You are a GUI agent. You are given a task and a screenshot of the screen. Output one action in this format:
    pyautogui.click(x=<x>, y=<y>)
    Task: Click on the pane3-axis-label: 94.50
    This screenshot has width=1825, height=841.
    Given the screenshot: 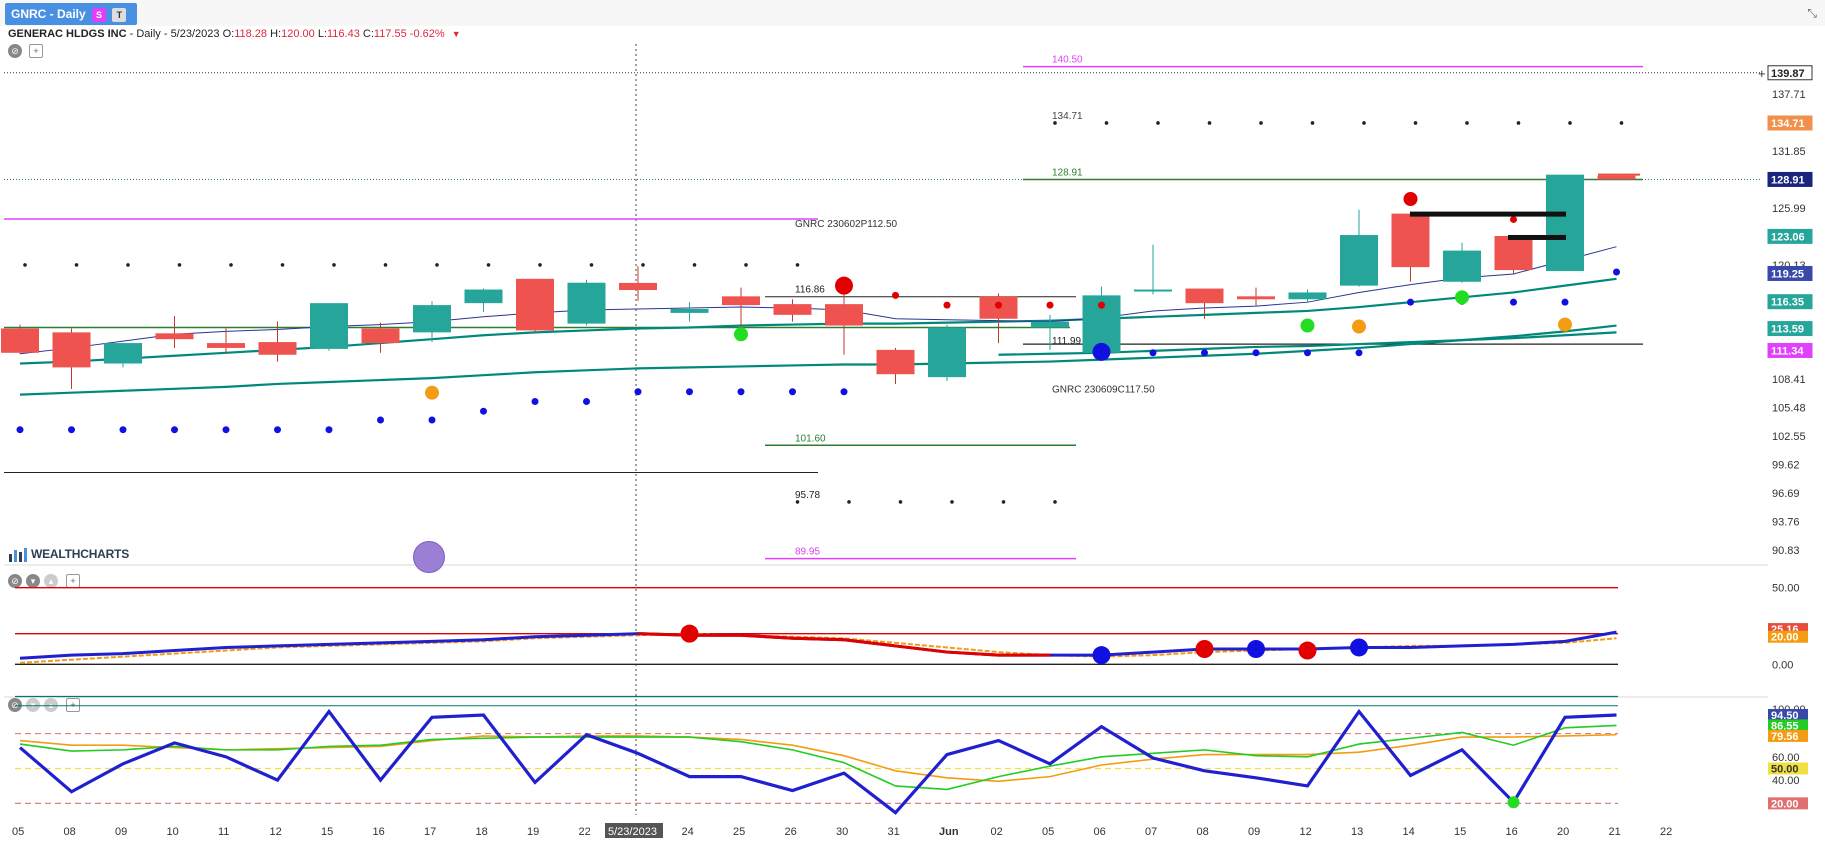 What is the action you would take?
    pyautogui.click(x=1786, y=716)
    